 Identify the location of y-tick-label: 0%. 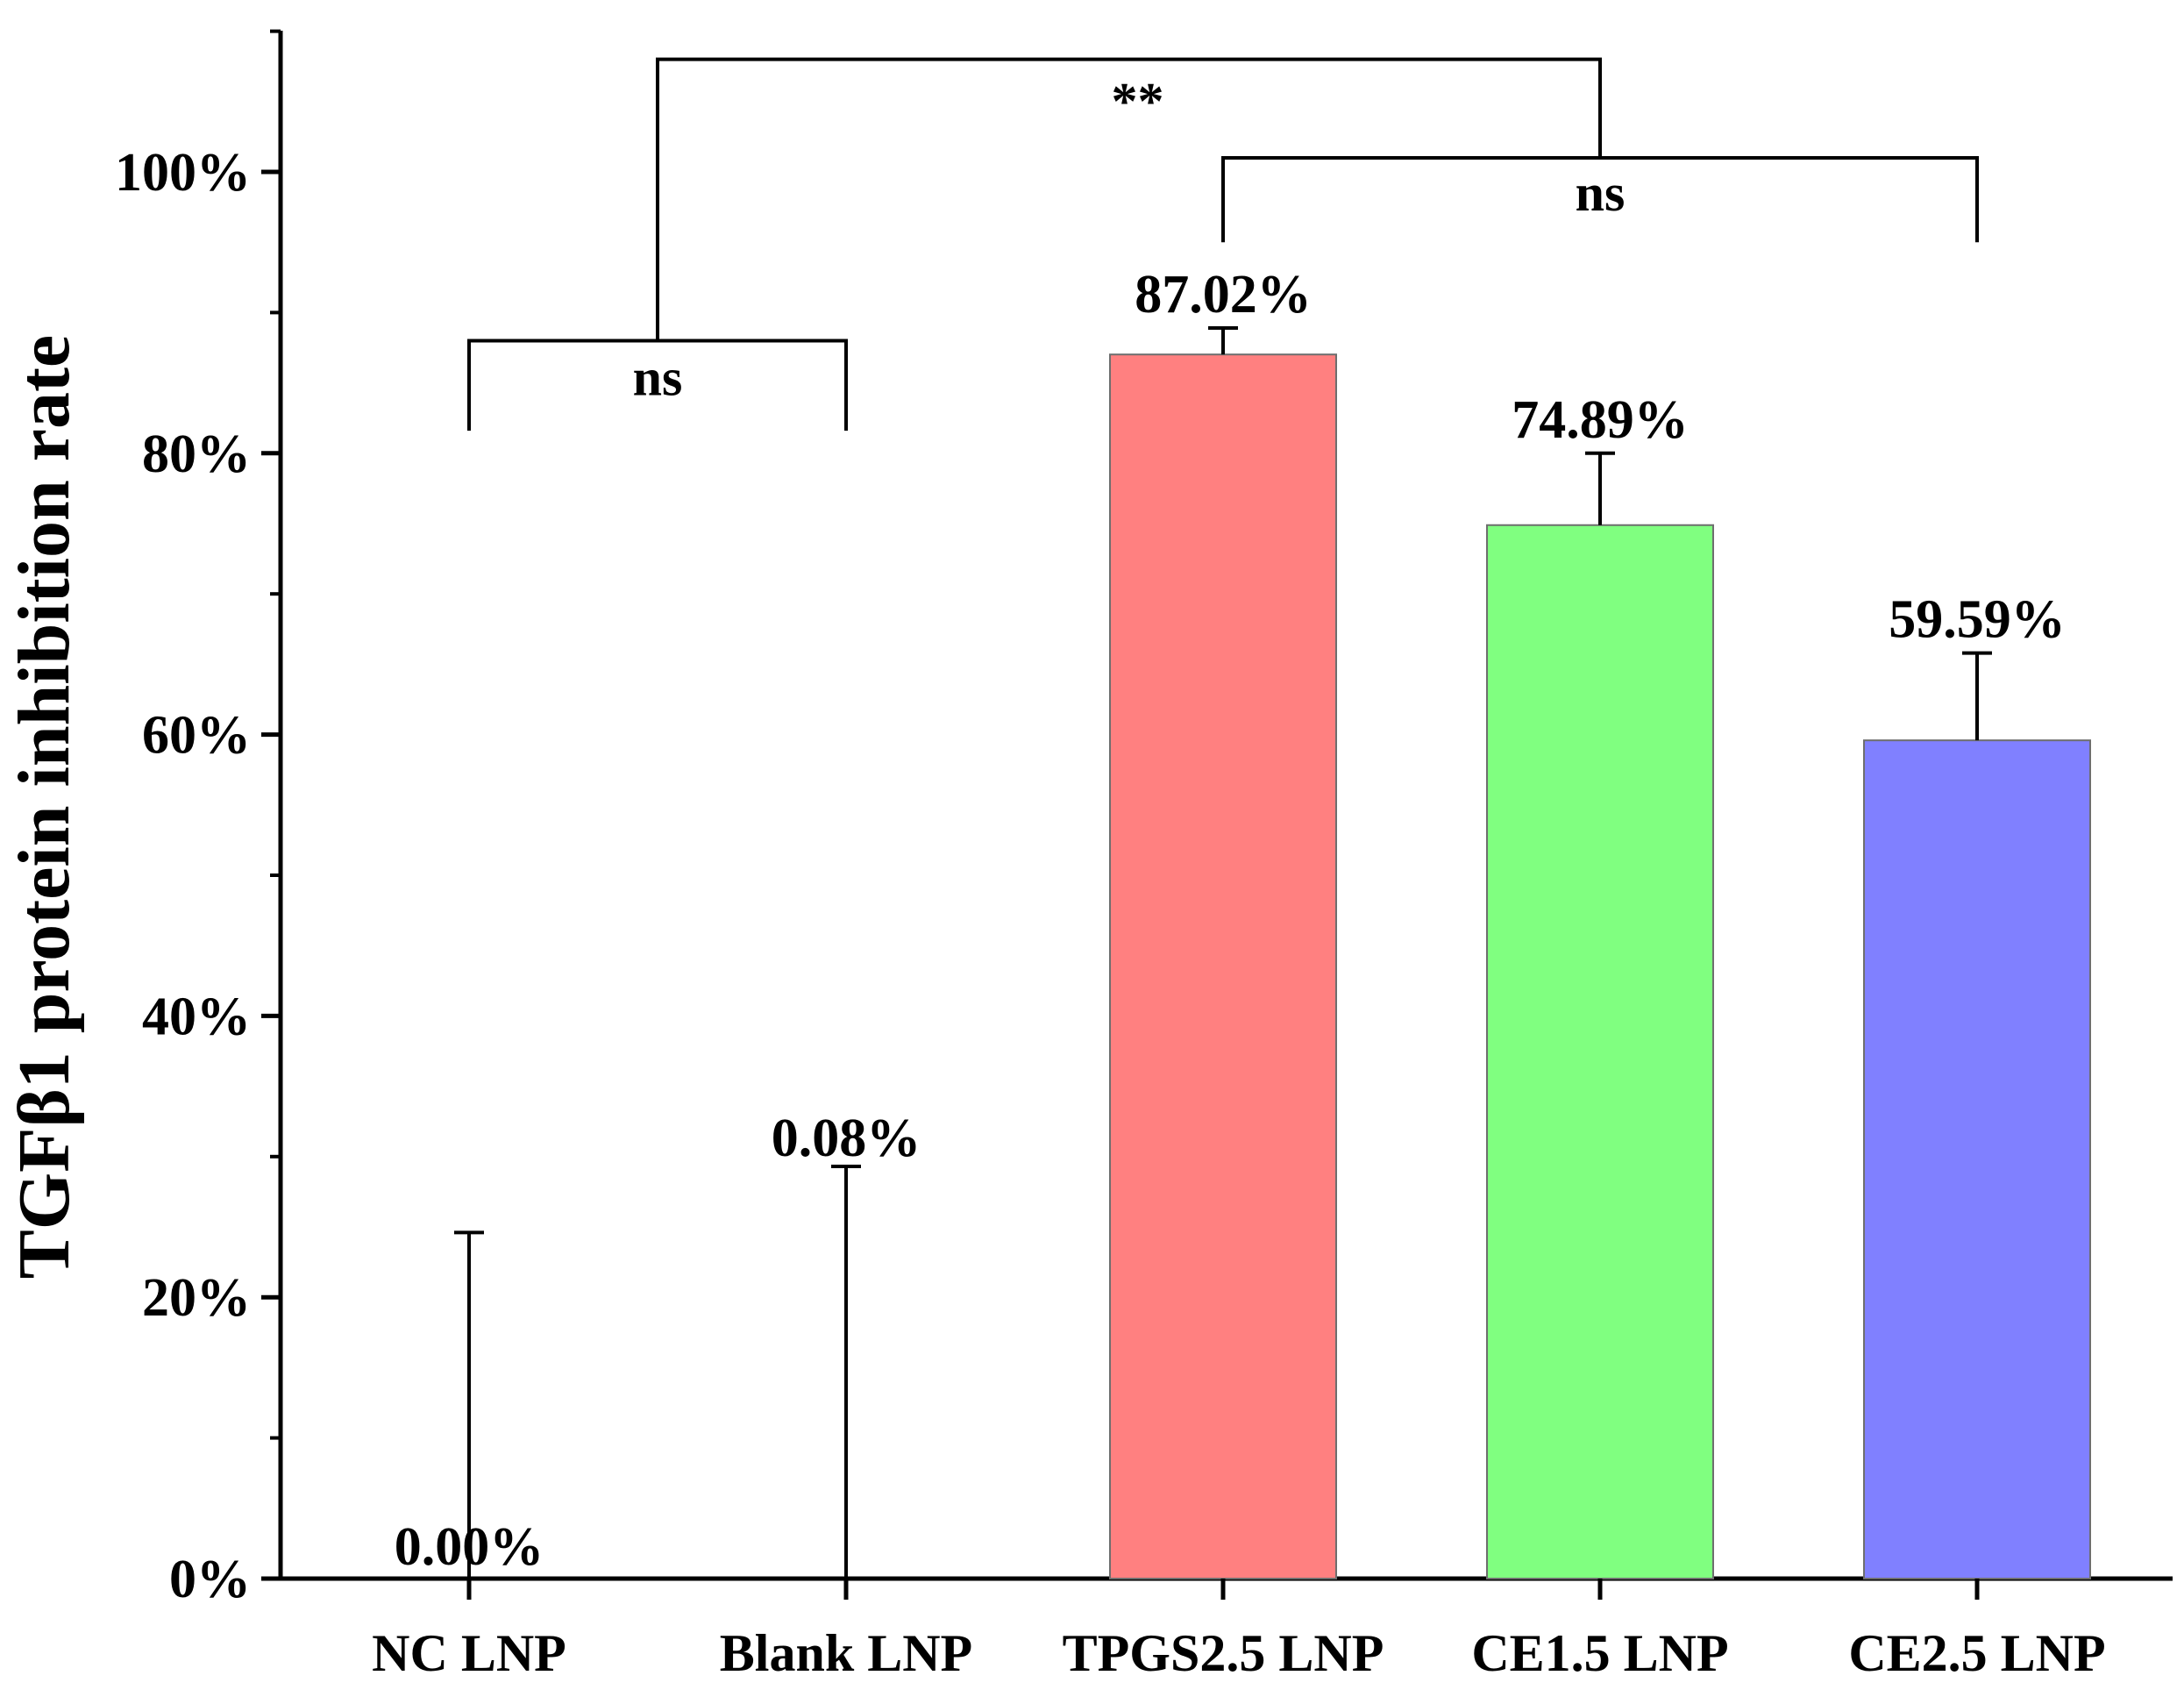
(210, 1579).